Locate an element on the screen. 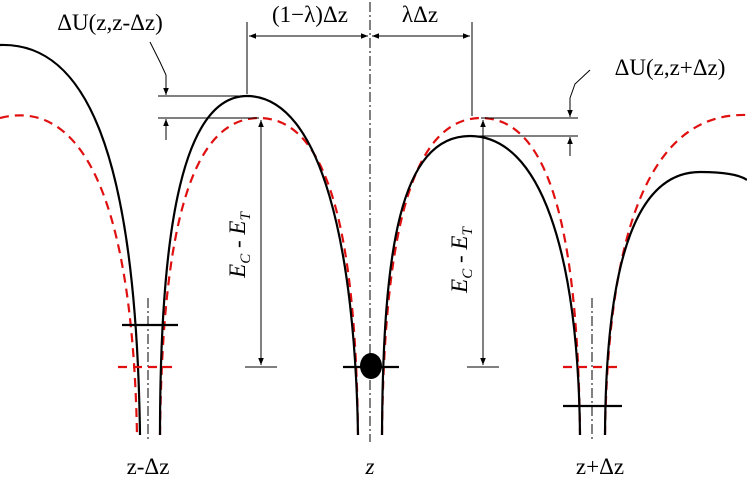 Image resolution: width=747 pixels, height=485 pixels. delta-u-label: ΔU(z,z-Δz) is located at coordinates (110, 22).